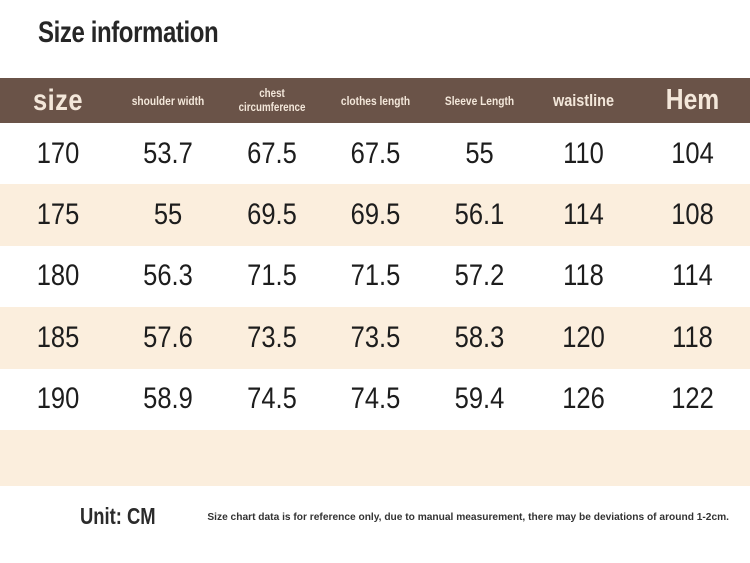 This screenshot has width=750, height=563. I want to click on cell-waistline: 120, so click(583, 337).